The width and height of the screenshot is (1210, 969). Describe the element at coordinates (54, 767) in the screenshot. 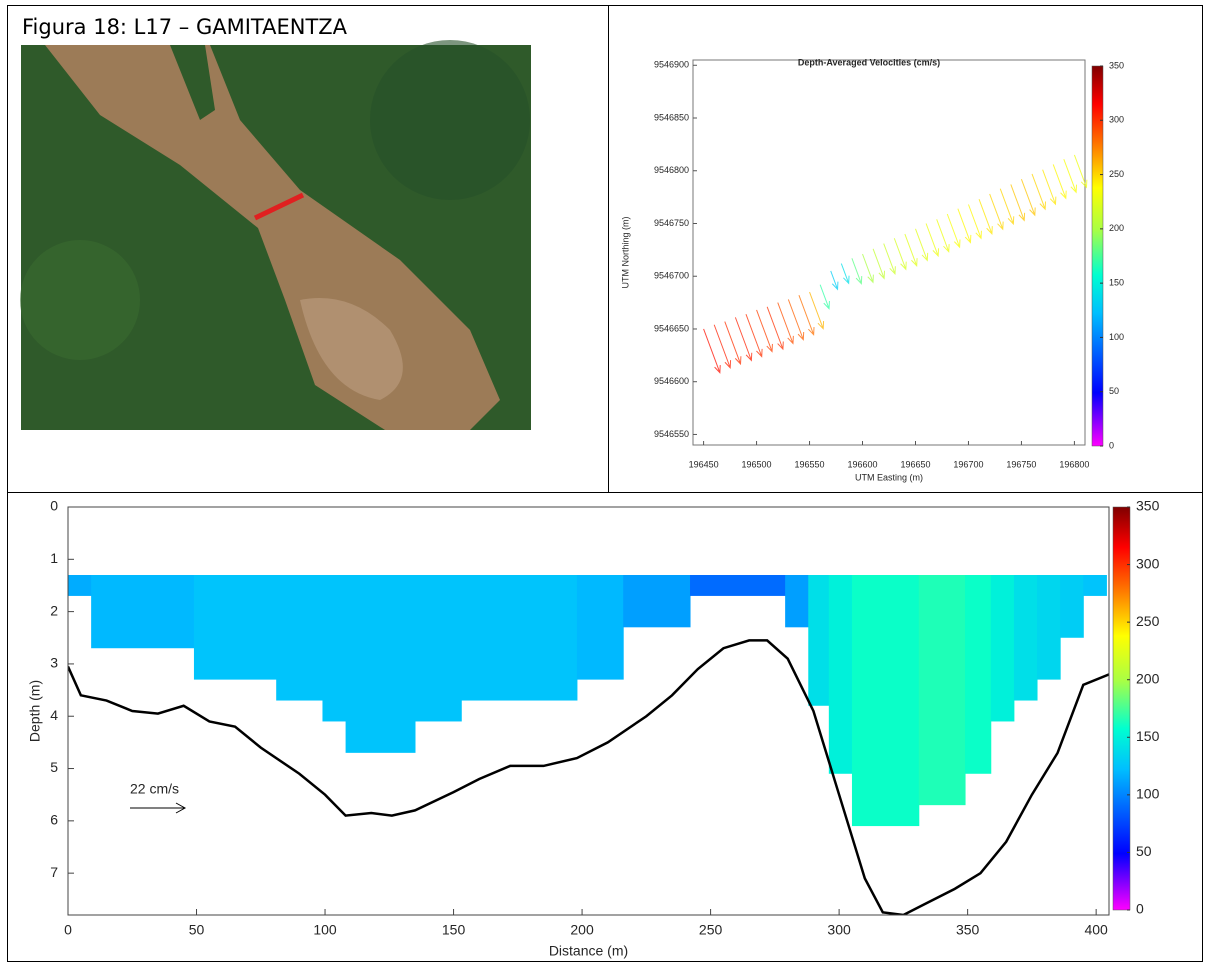

I see `y-tick-label: 5` at that location.